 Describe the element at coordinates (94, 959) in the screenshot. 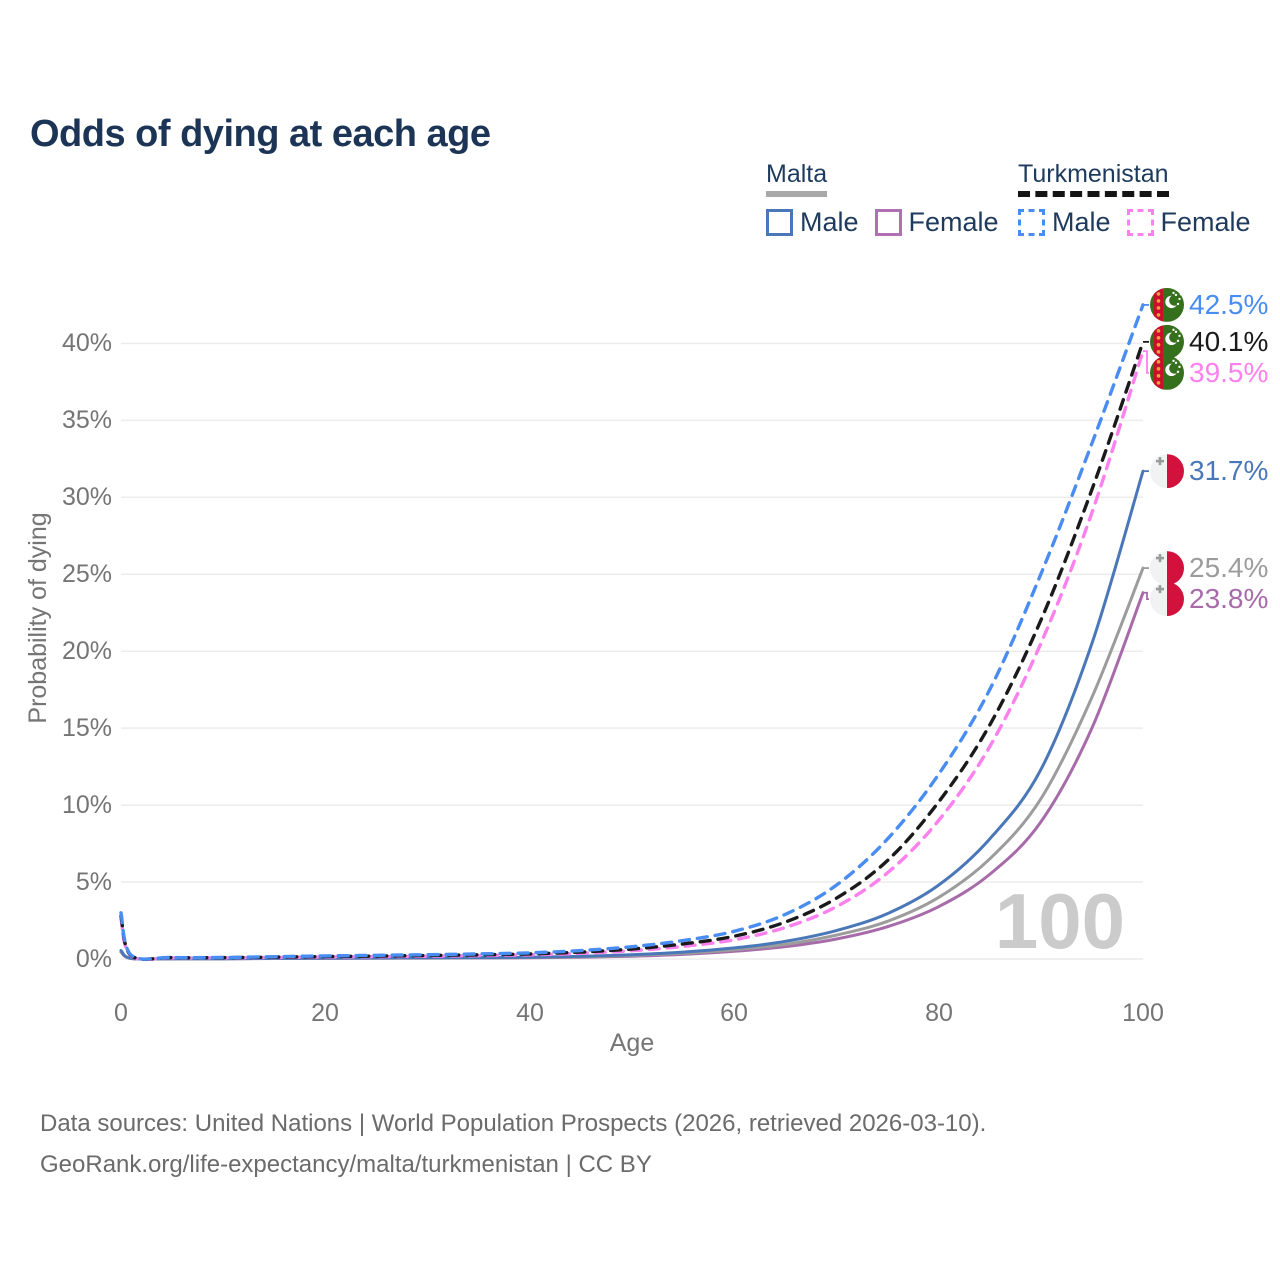

I see `y-tick-0: 0%` at that location.